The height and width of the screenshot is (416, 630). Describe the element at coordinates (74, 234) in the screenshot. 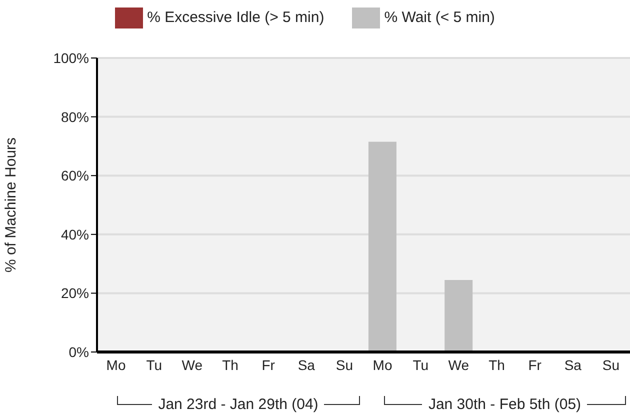

I see `y-tick-label: 40%` at that location.